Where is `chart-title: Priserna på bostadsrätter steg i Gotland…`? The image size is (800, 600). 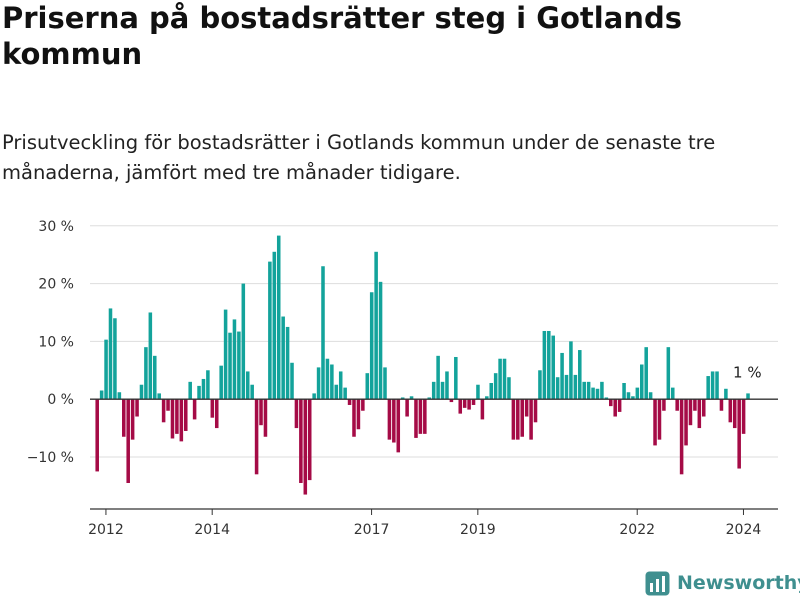 chart-title: Priserna på bostadsrätter steg i Gotland… is located at coordinates (342, 36).